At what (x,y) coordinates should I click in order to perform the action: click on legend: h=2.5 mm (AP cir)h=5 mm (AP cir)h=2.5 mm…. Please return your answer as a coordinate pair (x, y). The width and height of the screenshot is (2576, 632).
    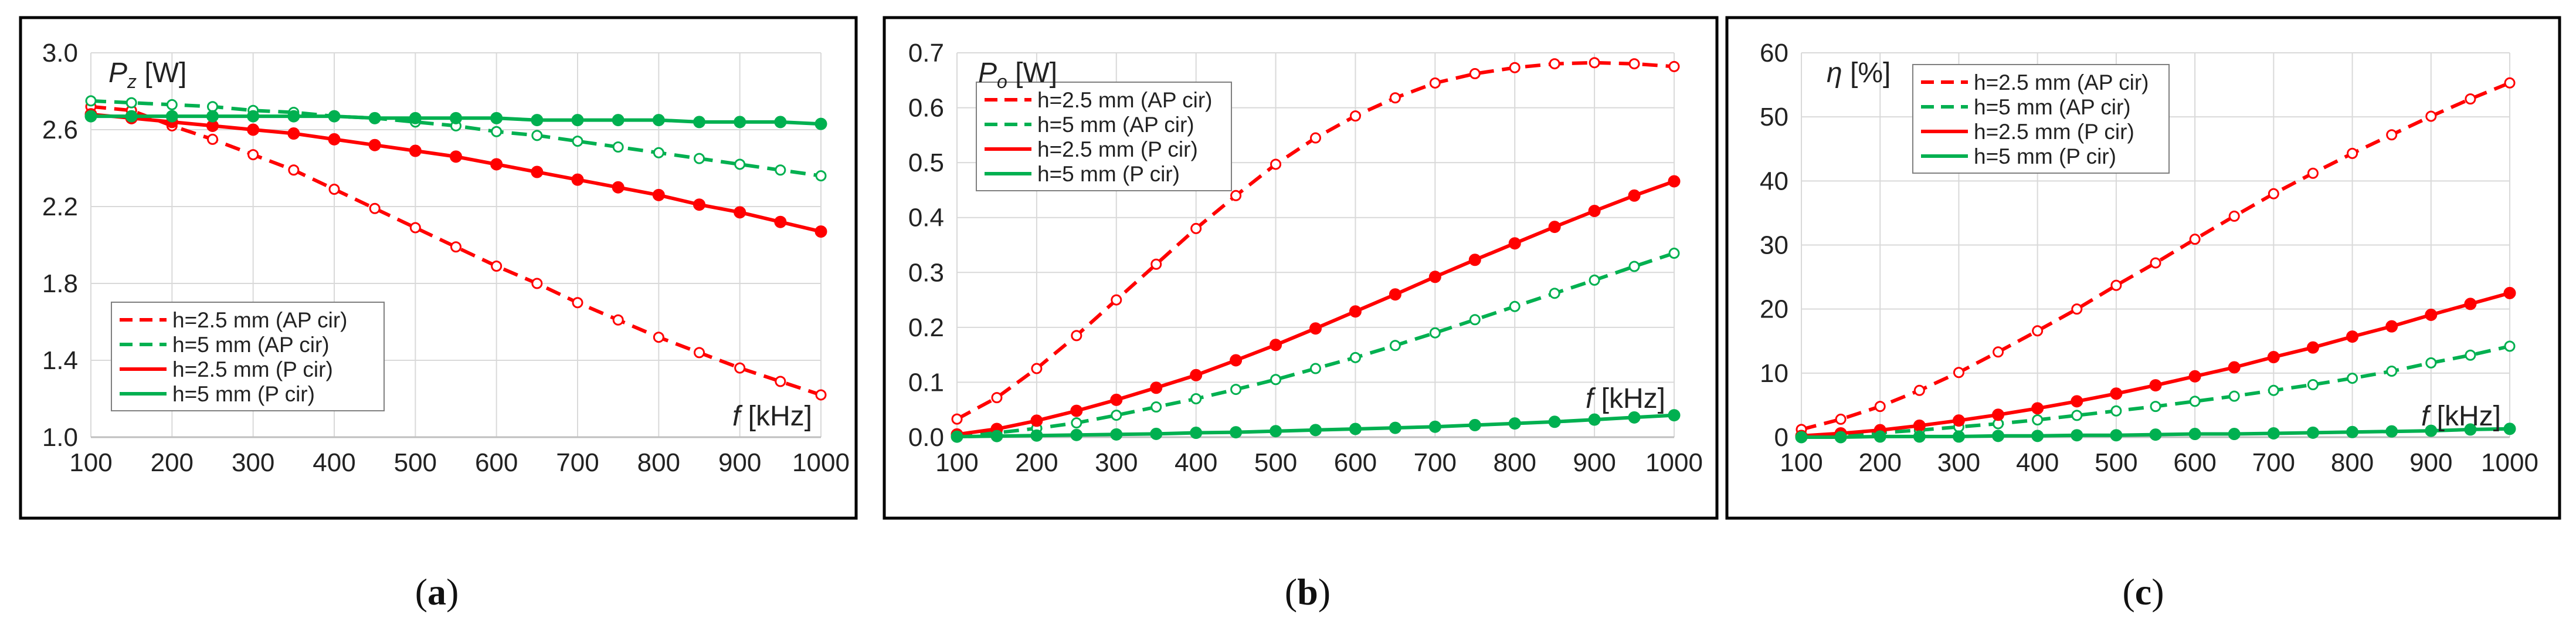
    Looking at the image, I should click on (248, 356).